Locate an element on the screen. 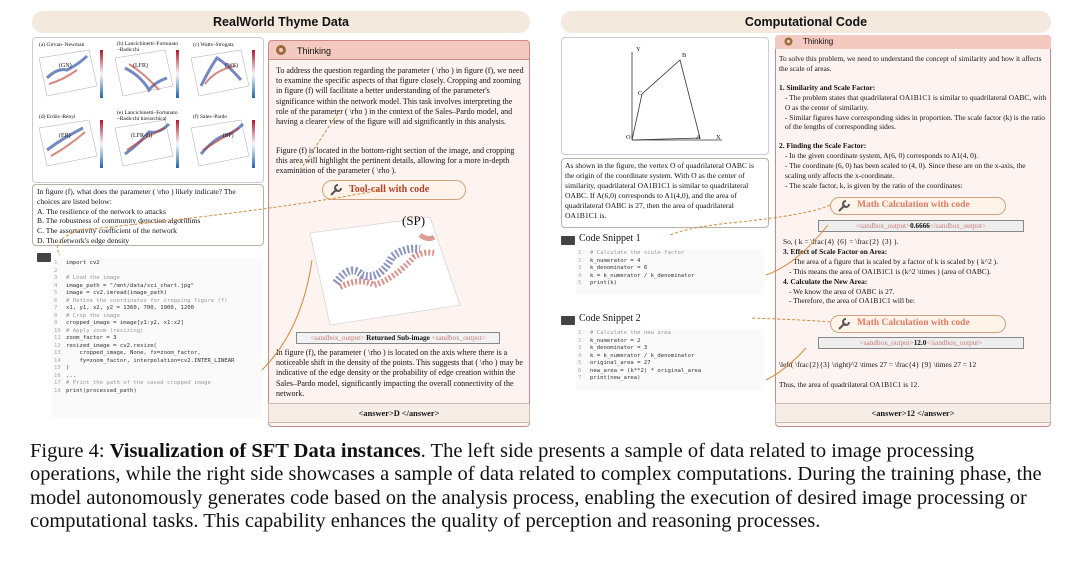  caption-bold: Visualization of SFT Data instances is located at coordinates (265, 451).